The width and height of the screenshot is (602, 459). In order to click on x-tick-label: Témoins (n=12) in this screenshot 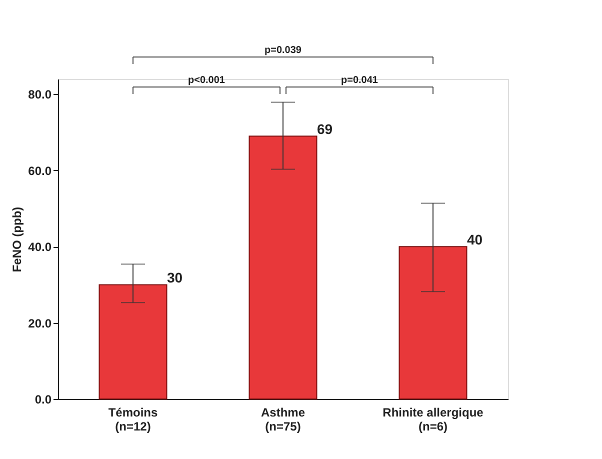, I will do `click(133, 420)`.